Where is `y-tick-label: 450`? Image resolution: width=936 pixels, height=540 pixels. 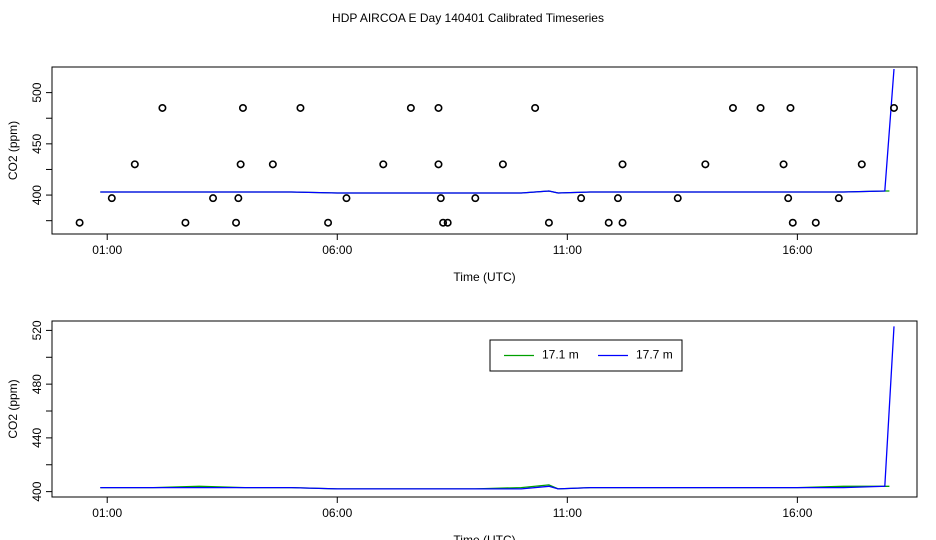
y-tick-label: 450 is located at coordinates (37, 144).